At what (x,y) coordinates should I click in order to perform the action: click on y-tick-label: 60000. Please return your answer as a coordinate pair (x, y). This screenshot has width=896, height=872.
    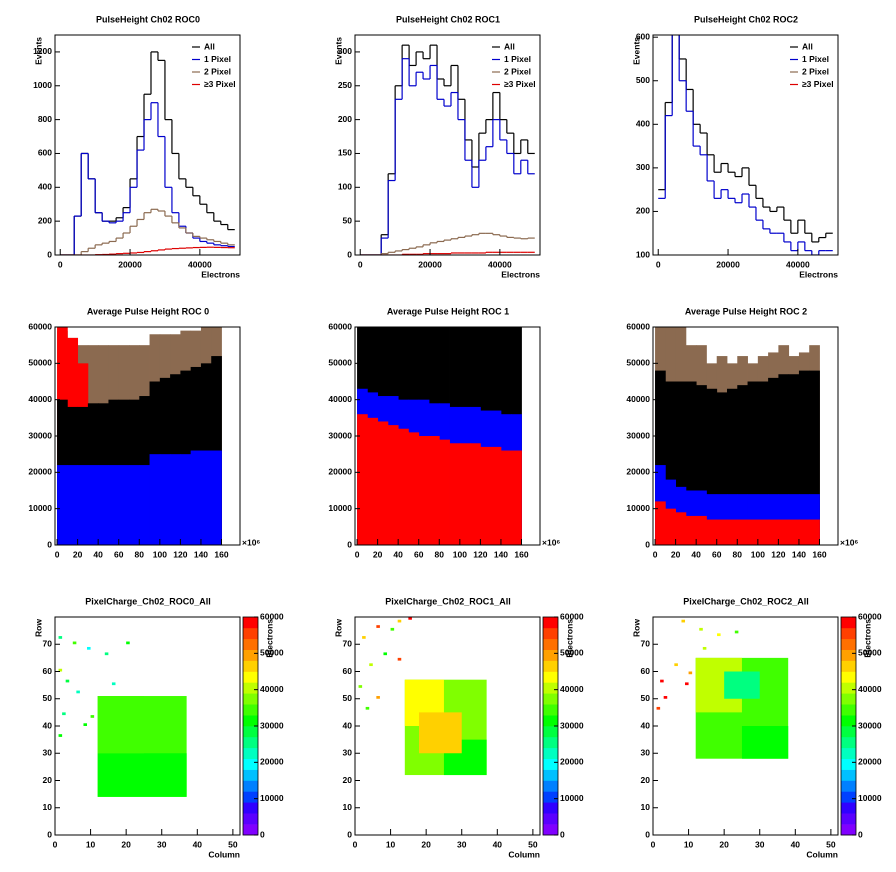
    Looking at the image, I should click on (340, 326).